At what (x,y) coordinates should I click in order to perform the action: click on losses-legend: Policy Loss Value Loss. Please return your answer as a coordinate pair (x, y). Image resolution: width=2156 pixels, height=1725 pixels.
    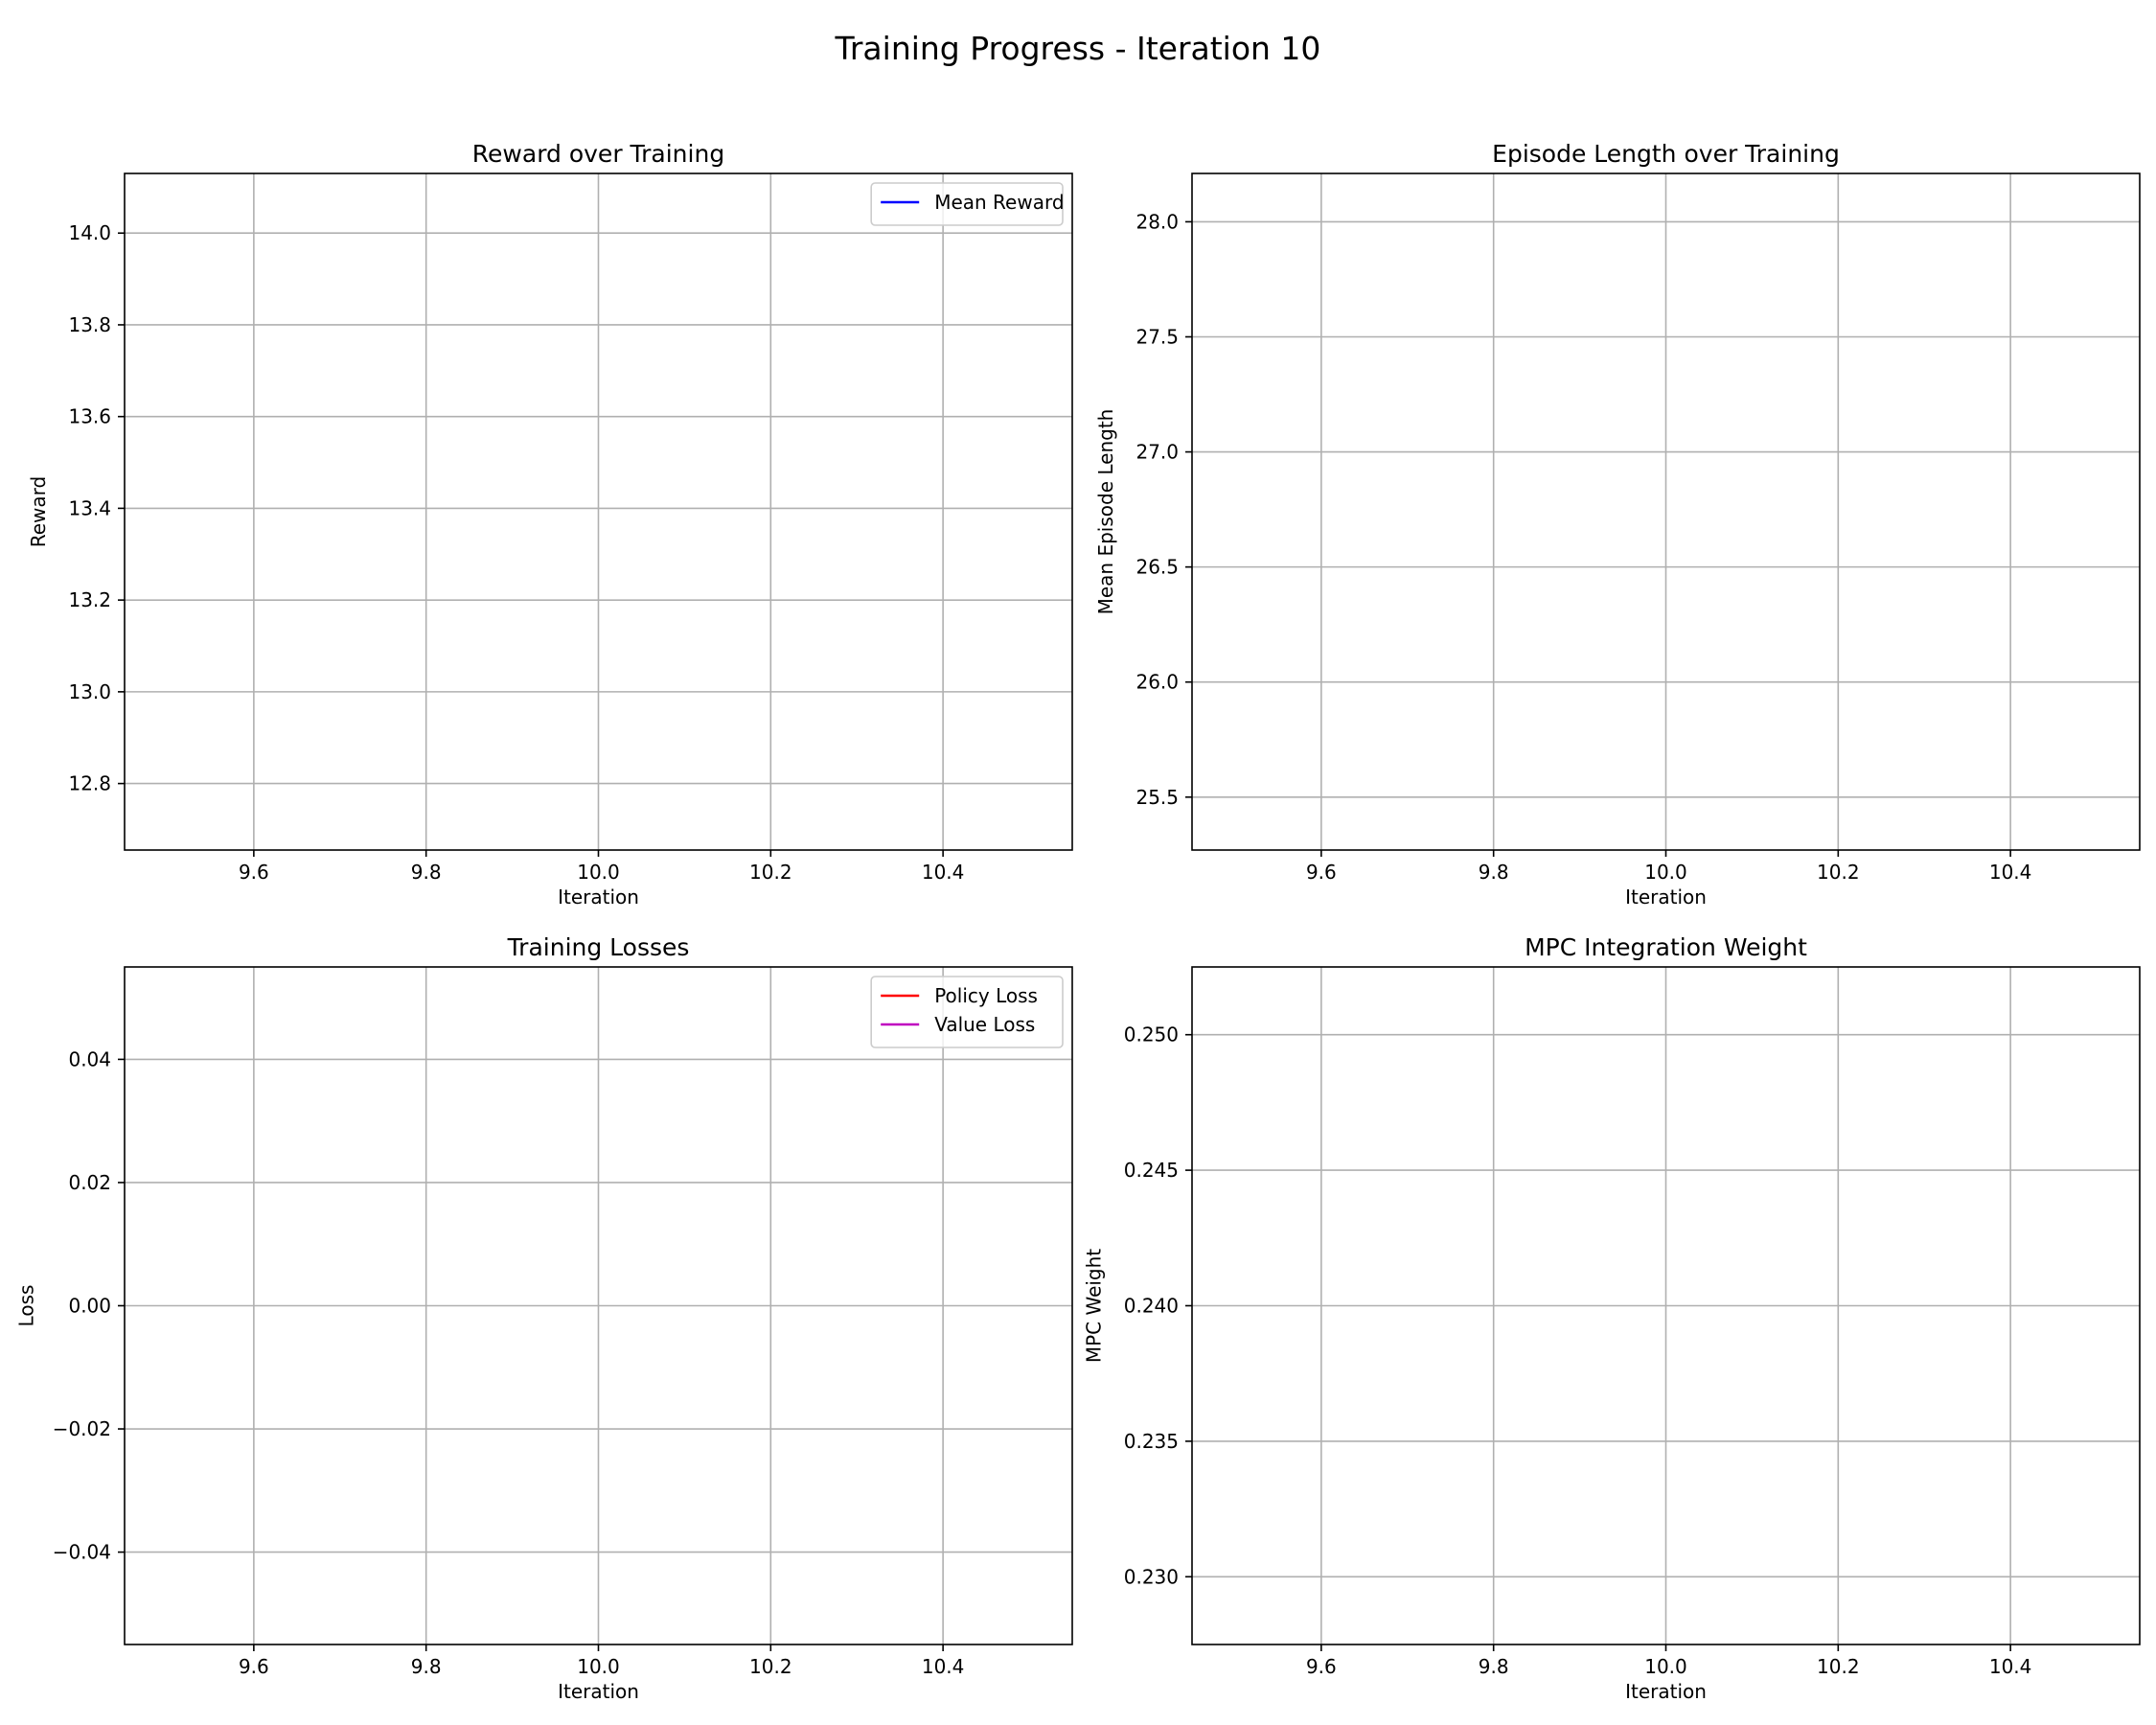
    Looking at the image, I should click on (967, 1012).